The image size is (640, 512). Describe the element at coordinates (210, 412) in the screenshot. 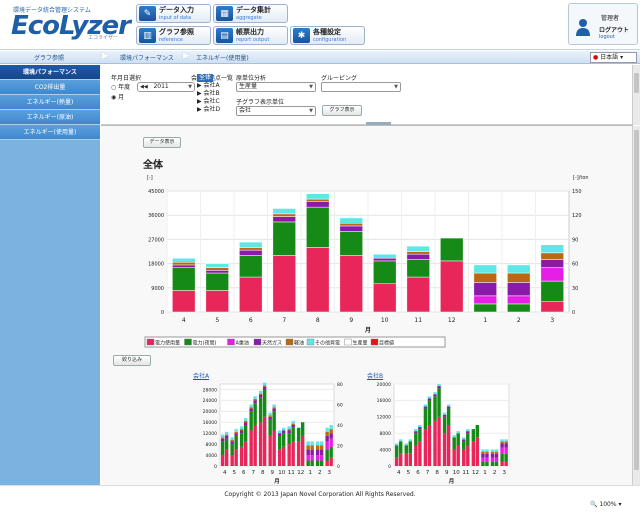

I see `y-tick-label: 20000` at that location.